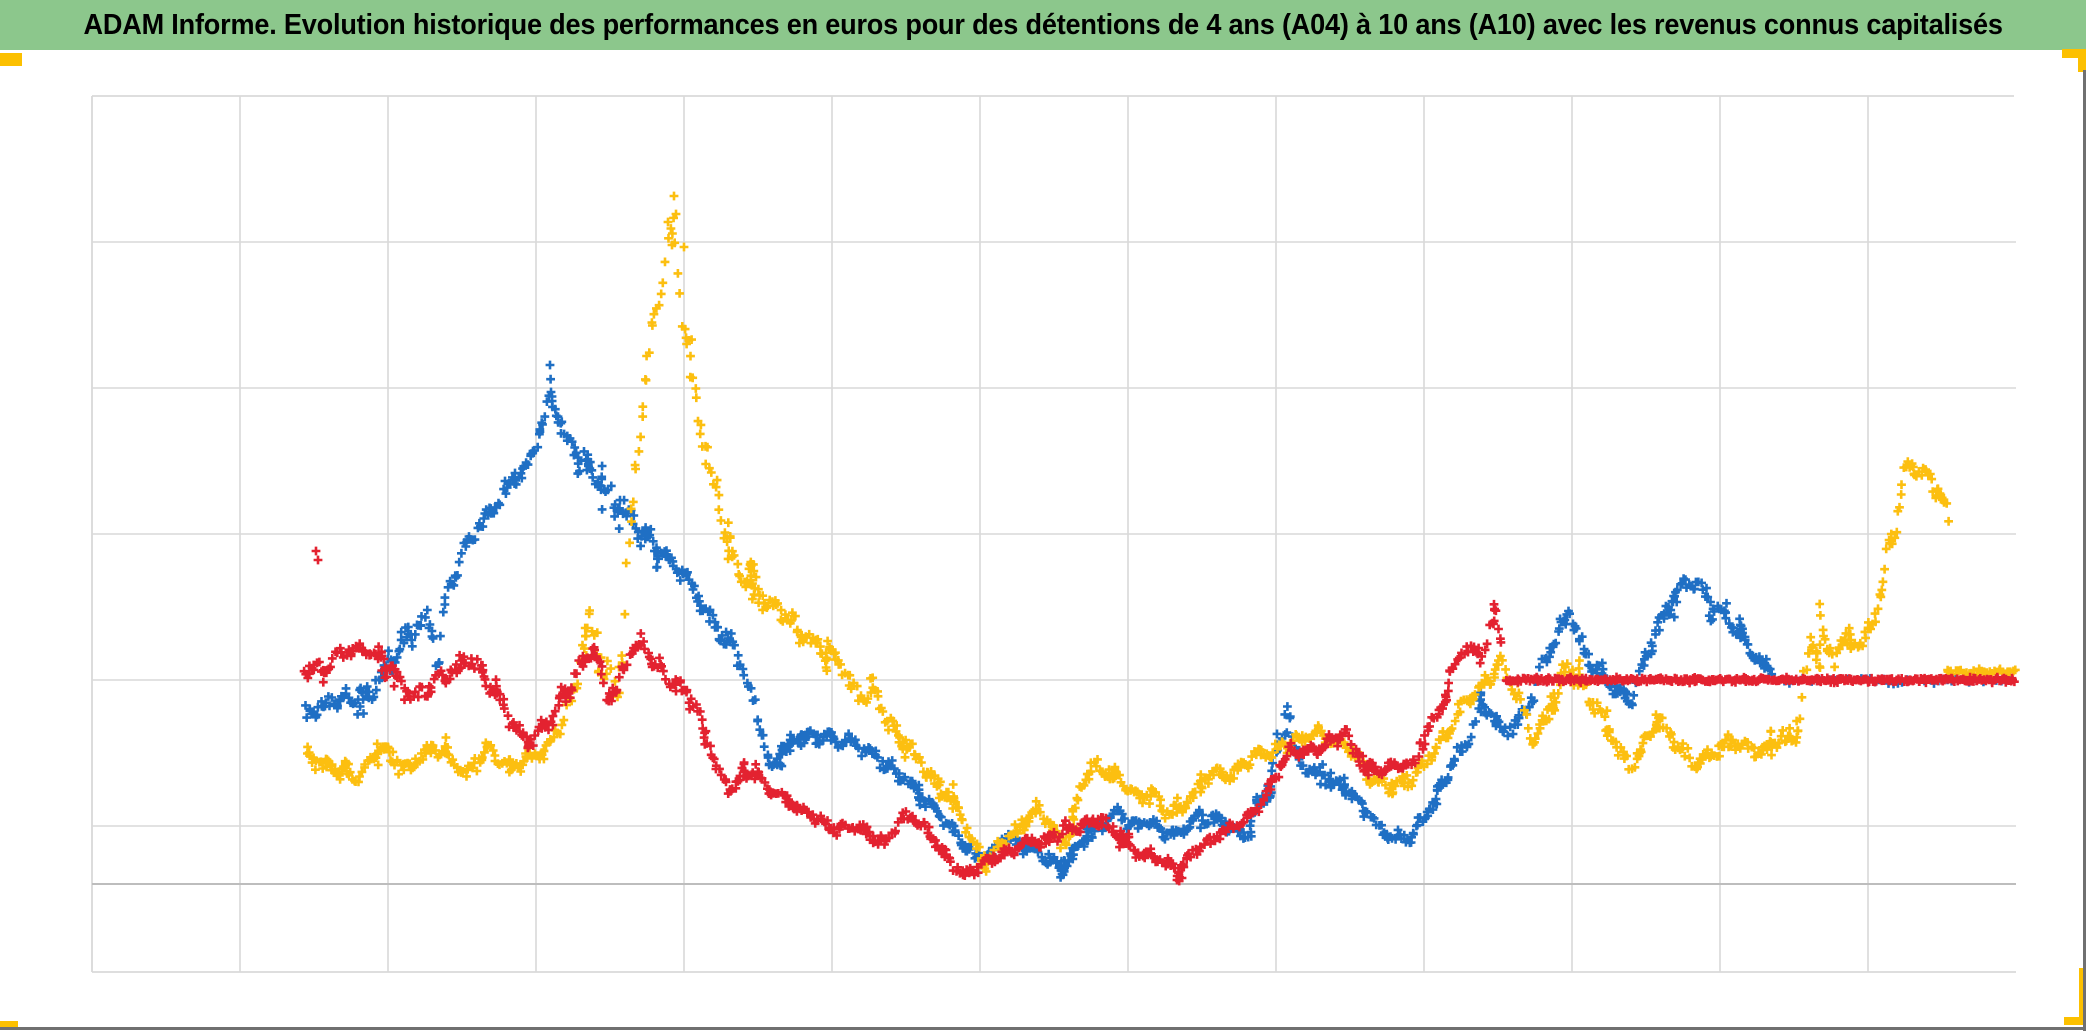  I want to click on crop-marker-bottom-right-h, so click(2075, 1021).